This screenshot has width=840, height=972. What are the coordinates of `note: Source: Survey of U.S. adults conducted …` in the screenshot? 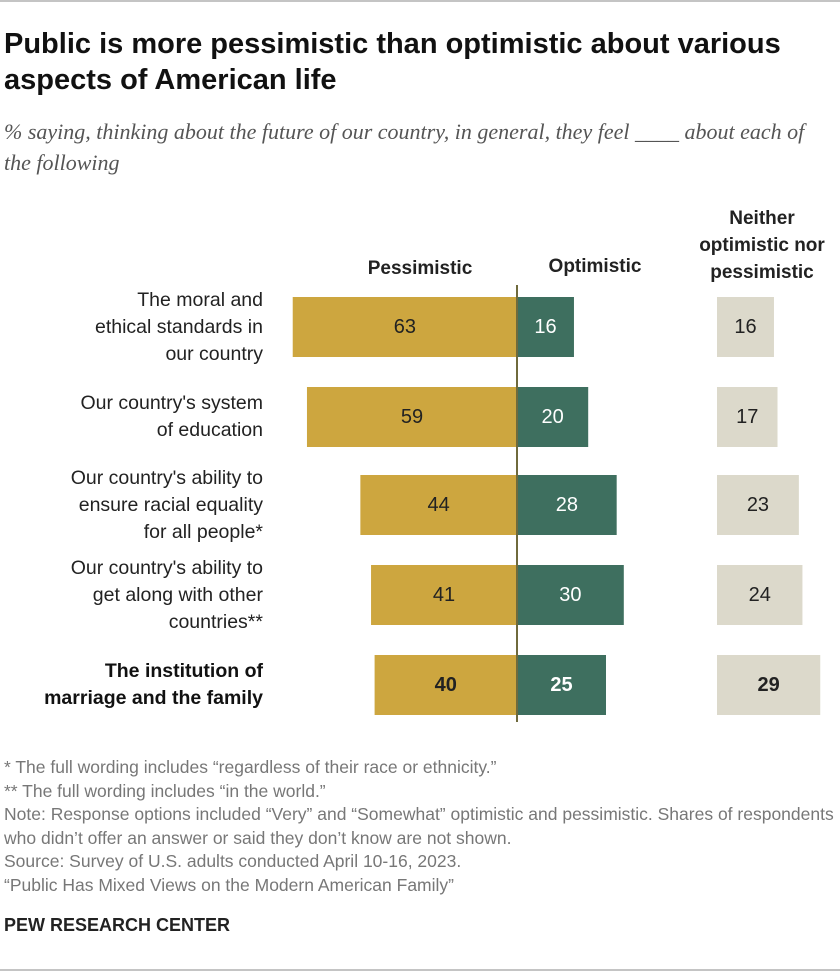 It's located at (233, 861).